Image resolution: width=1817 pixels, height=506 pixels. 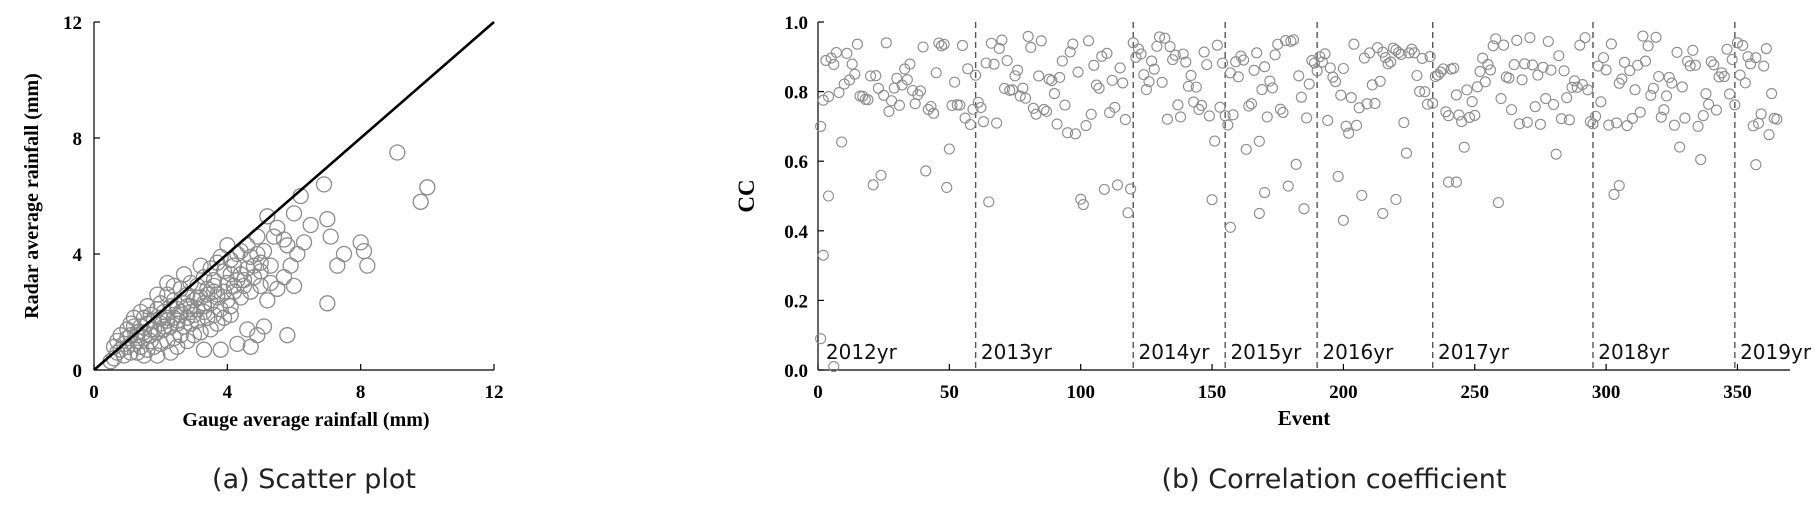 What do you see at coordinates (72, 23) in the screenshot?
I see `y-tick-label: 12` at bounding box center [72, 23].